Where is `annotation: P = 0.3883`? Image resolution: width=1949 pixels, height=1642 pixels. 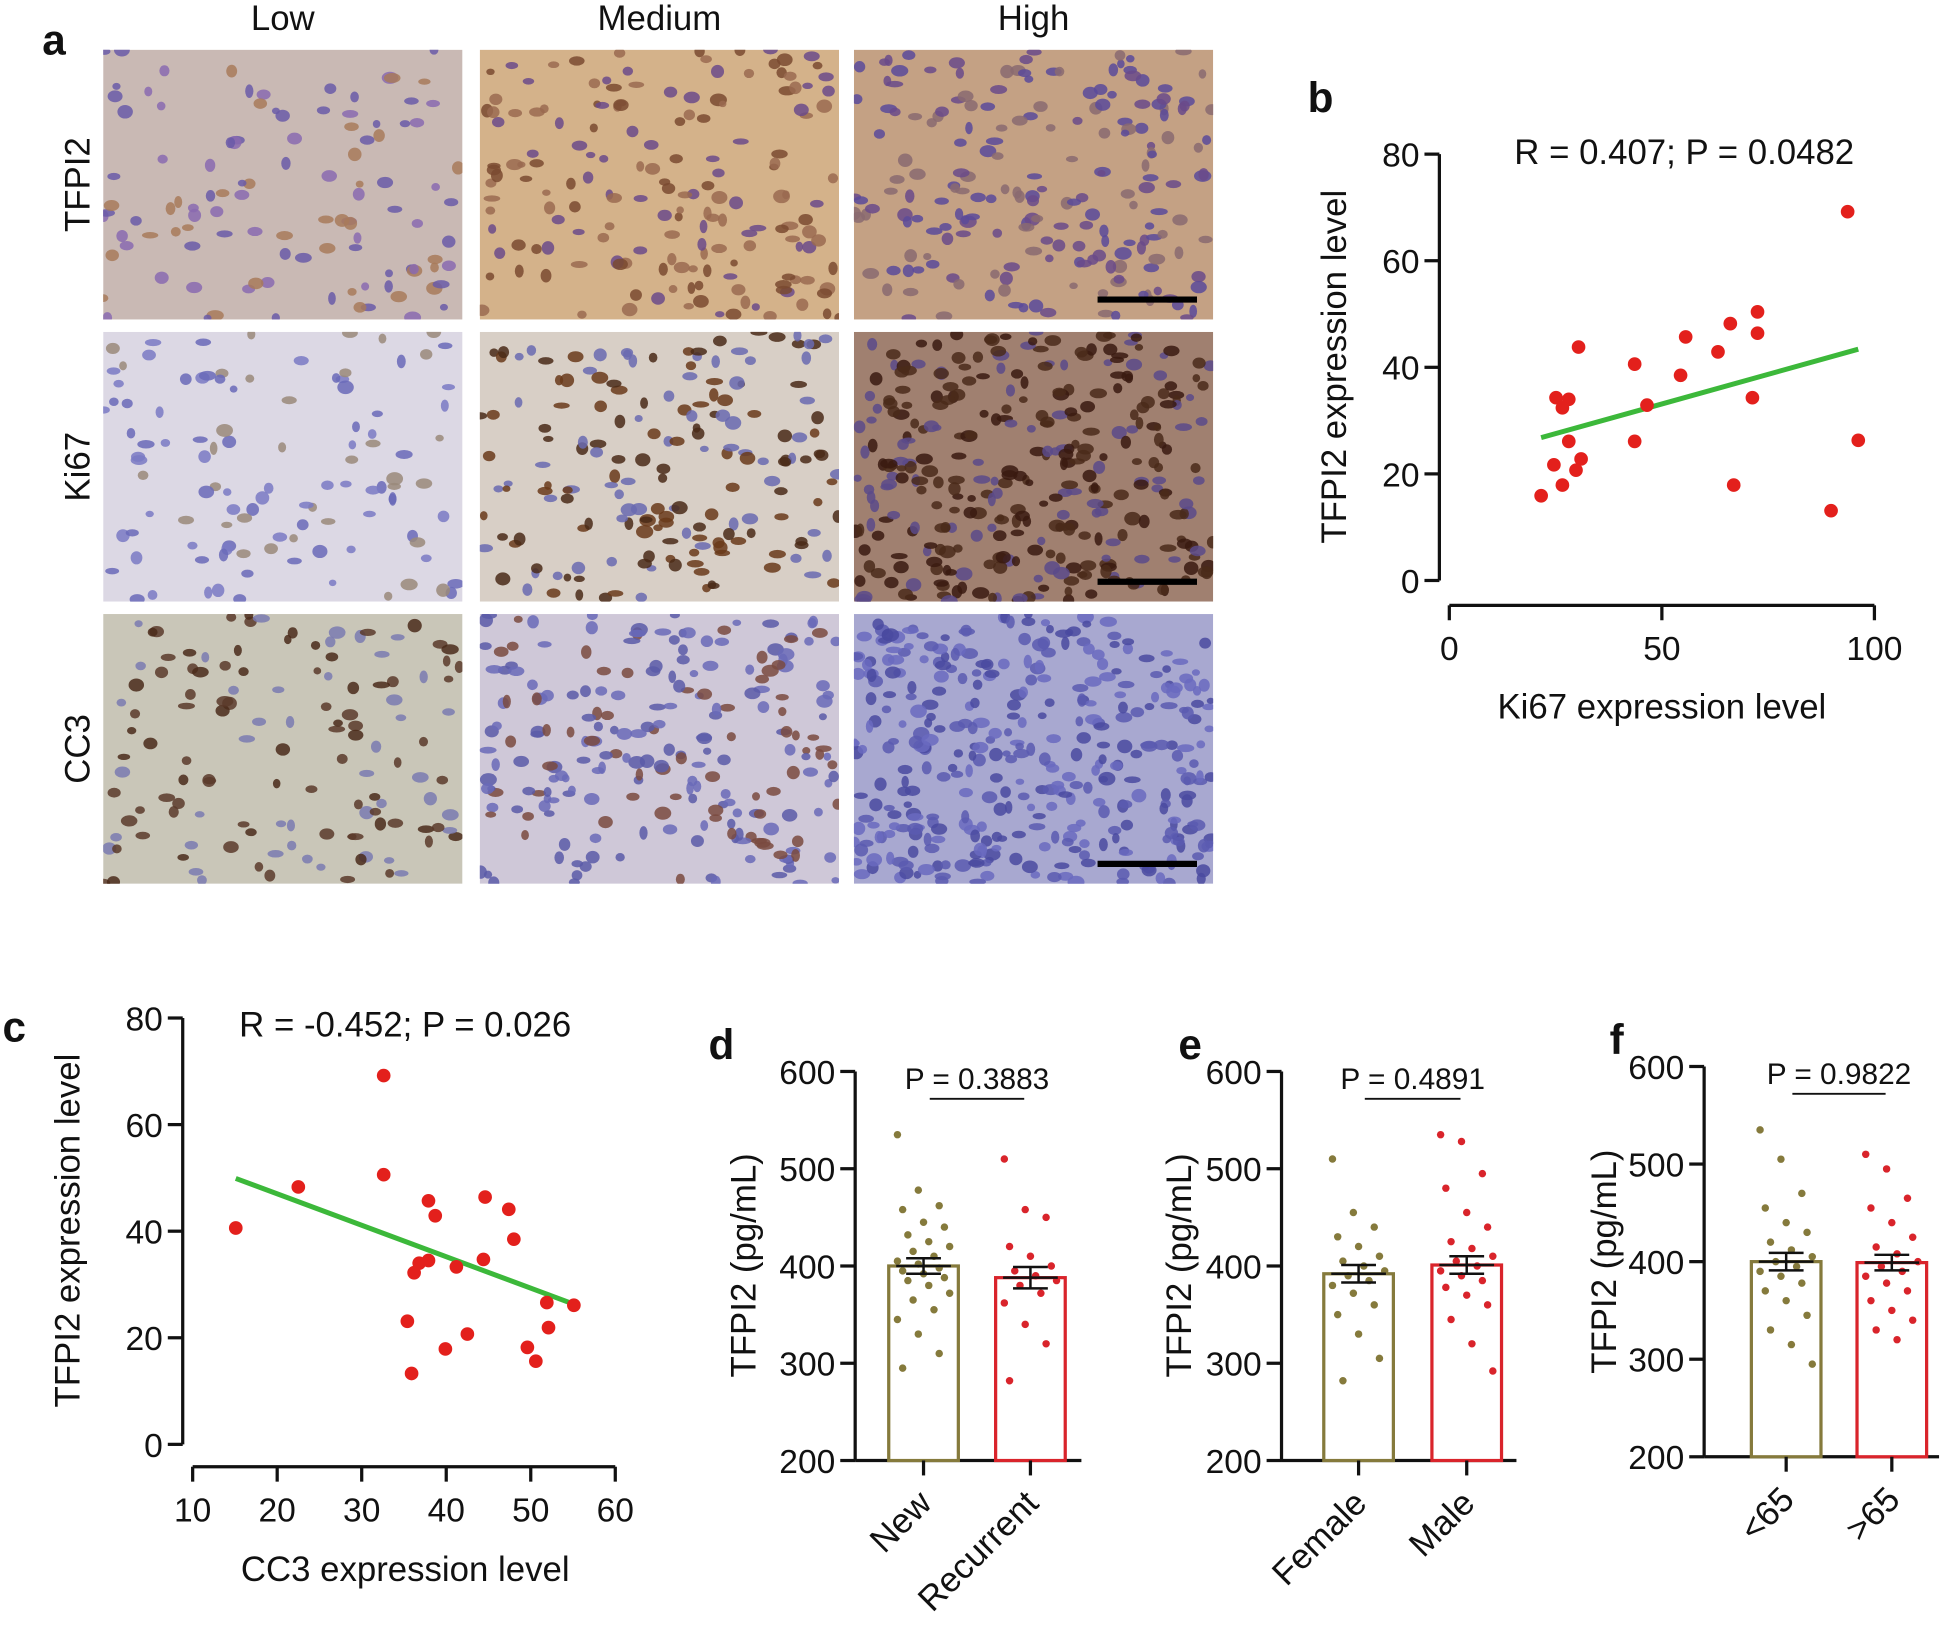
annotation: P = 0.3883 is located at coordinates (977, 1079).